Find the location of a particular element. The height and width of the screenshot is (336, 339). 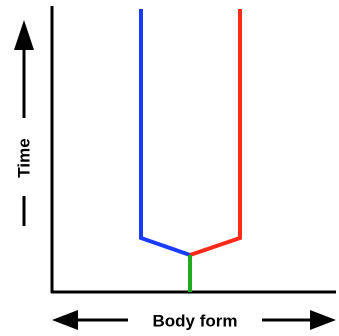

time-arrow-head is located at coordinates (24, 35).